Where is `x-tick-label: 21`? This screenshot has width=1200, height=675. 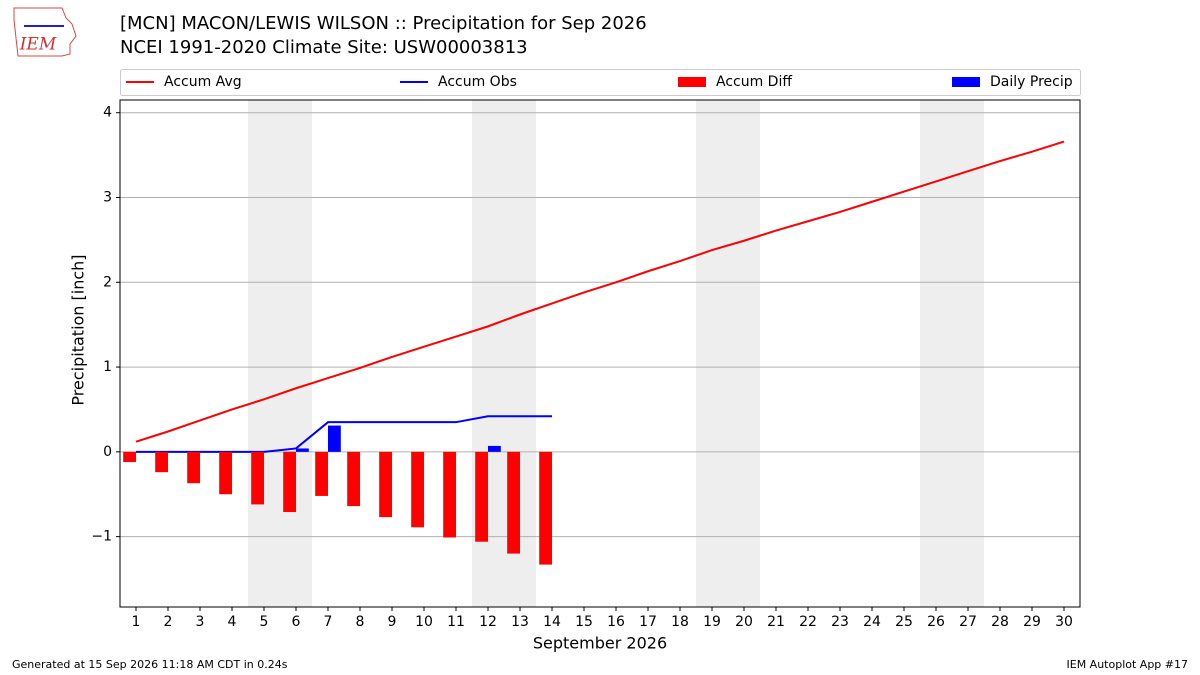
x-tick-label: 21 is located at coordinates (776, 622).